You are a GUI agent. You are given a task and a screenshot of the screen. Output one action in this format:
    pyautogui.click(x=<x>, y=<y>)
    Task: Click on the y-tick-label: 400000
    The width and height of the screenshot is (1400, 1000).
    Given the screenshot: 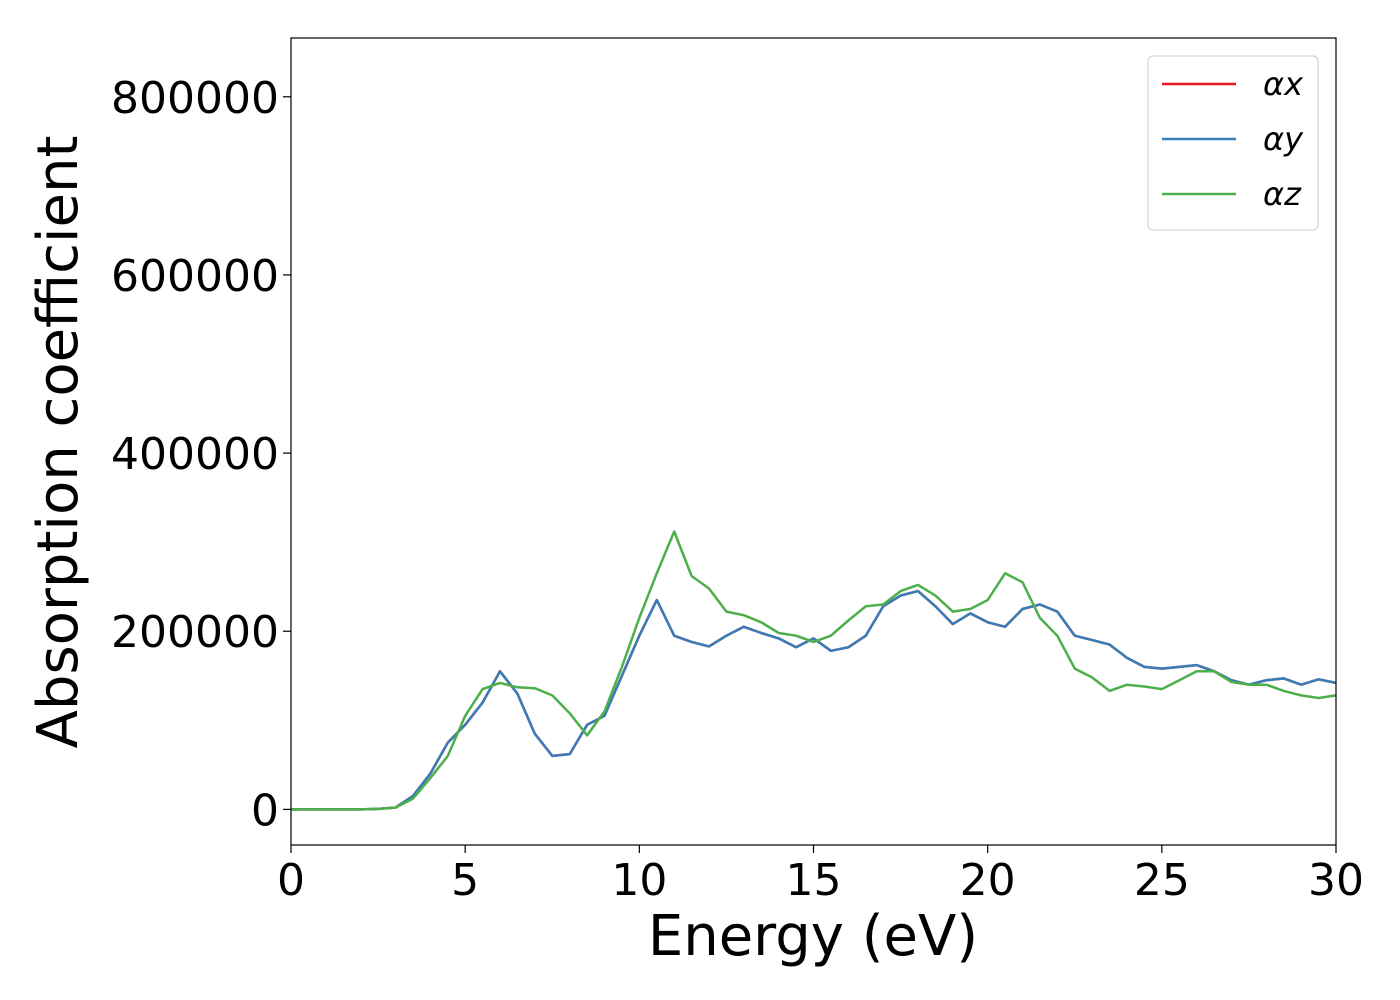 What is the action you would take?
    pyautogui.click(x=195, y=454)
    